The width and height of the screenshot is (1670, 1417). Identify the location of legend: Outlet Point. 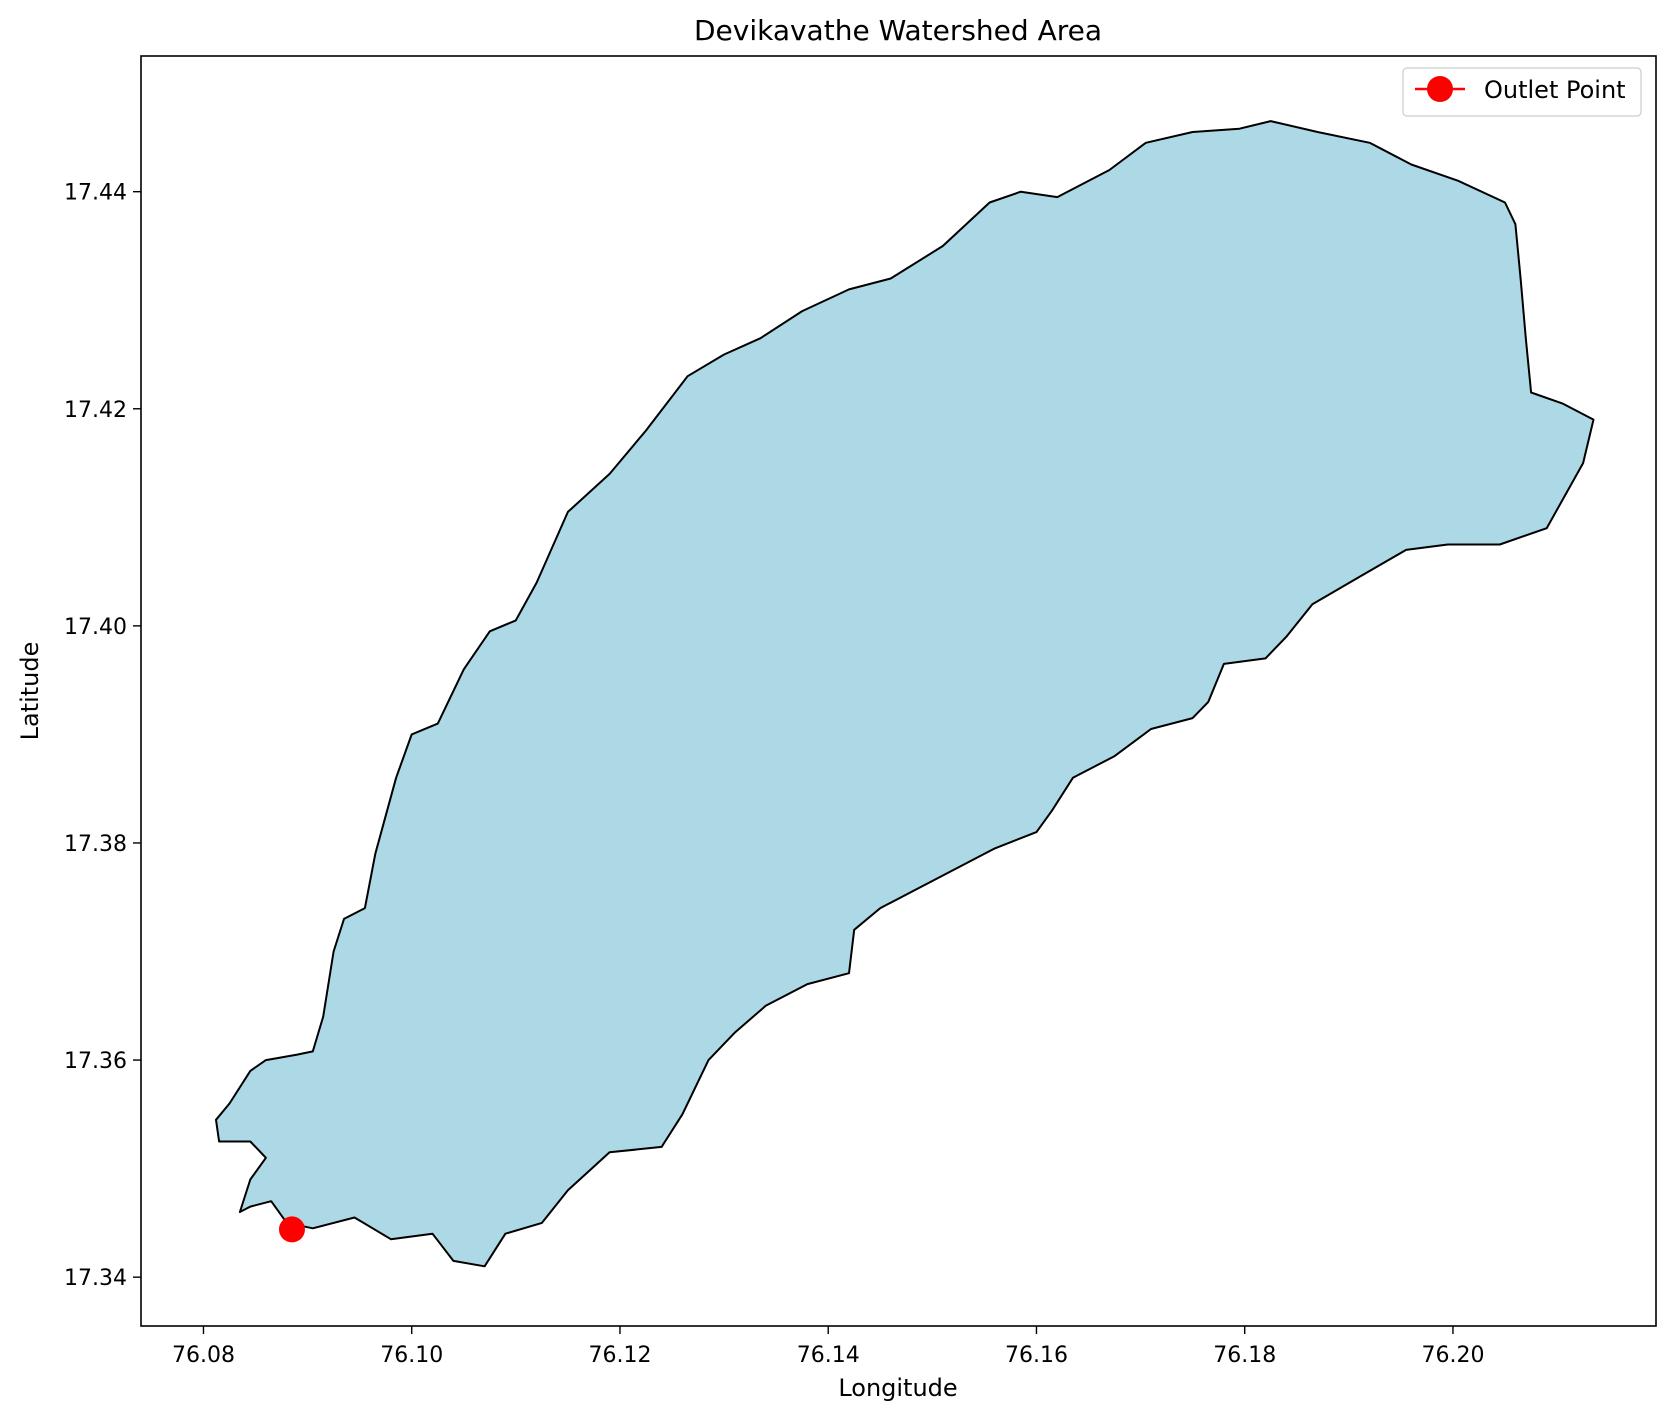
(1522, 92).